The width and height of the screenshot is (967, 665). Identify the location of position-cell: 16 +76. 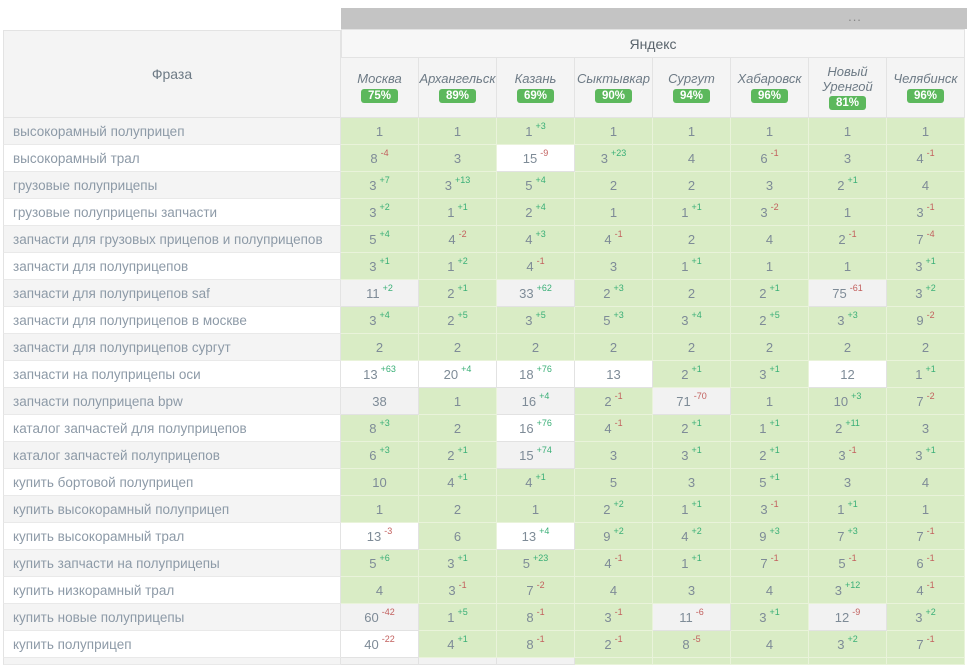
(536, 428).